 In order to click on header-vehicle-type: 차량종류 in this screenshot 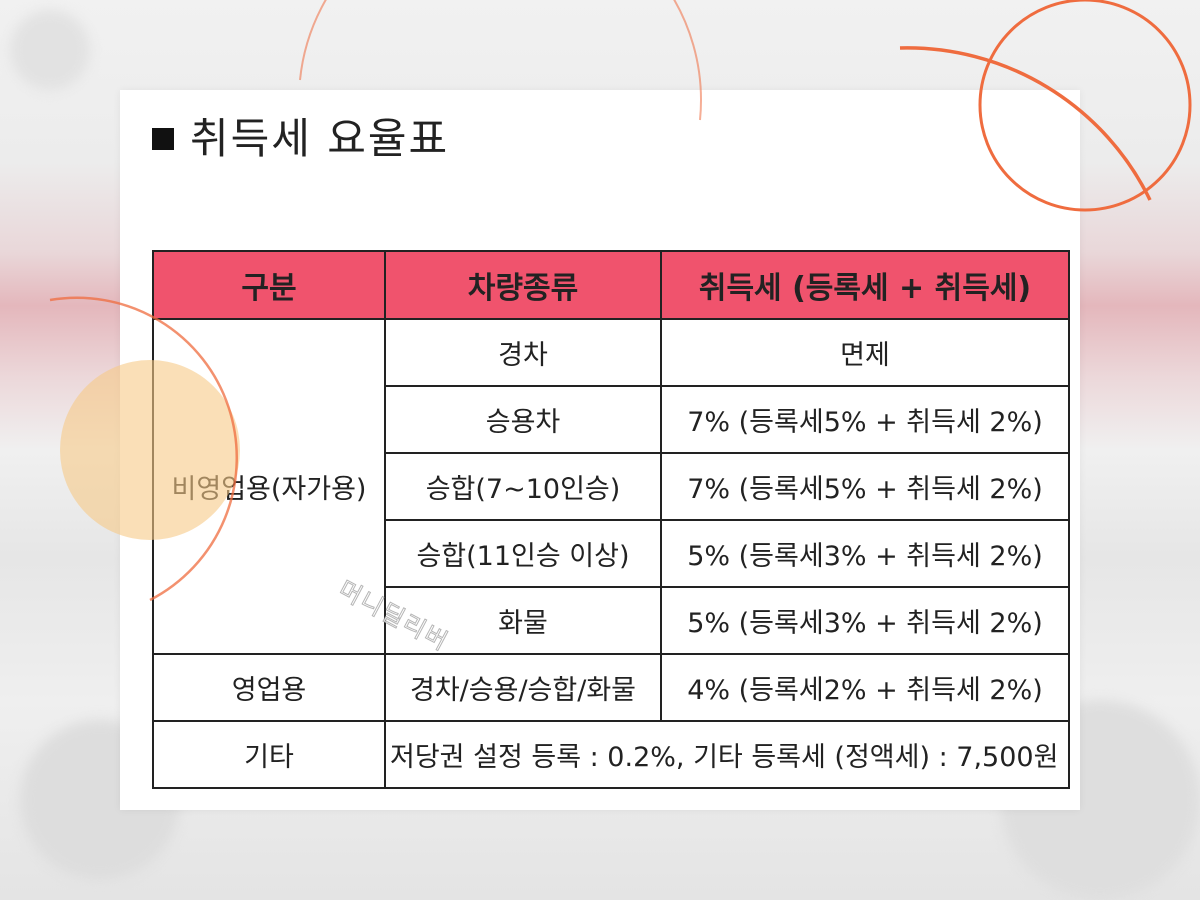, I will do `click(523, 285)`.